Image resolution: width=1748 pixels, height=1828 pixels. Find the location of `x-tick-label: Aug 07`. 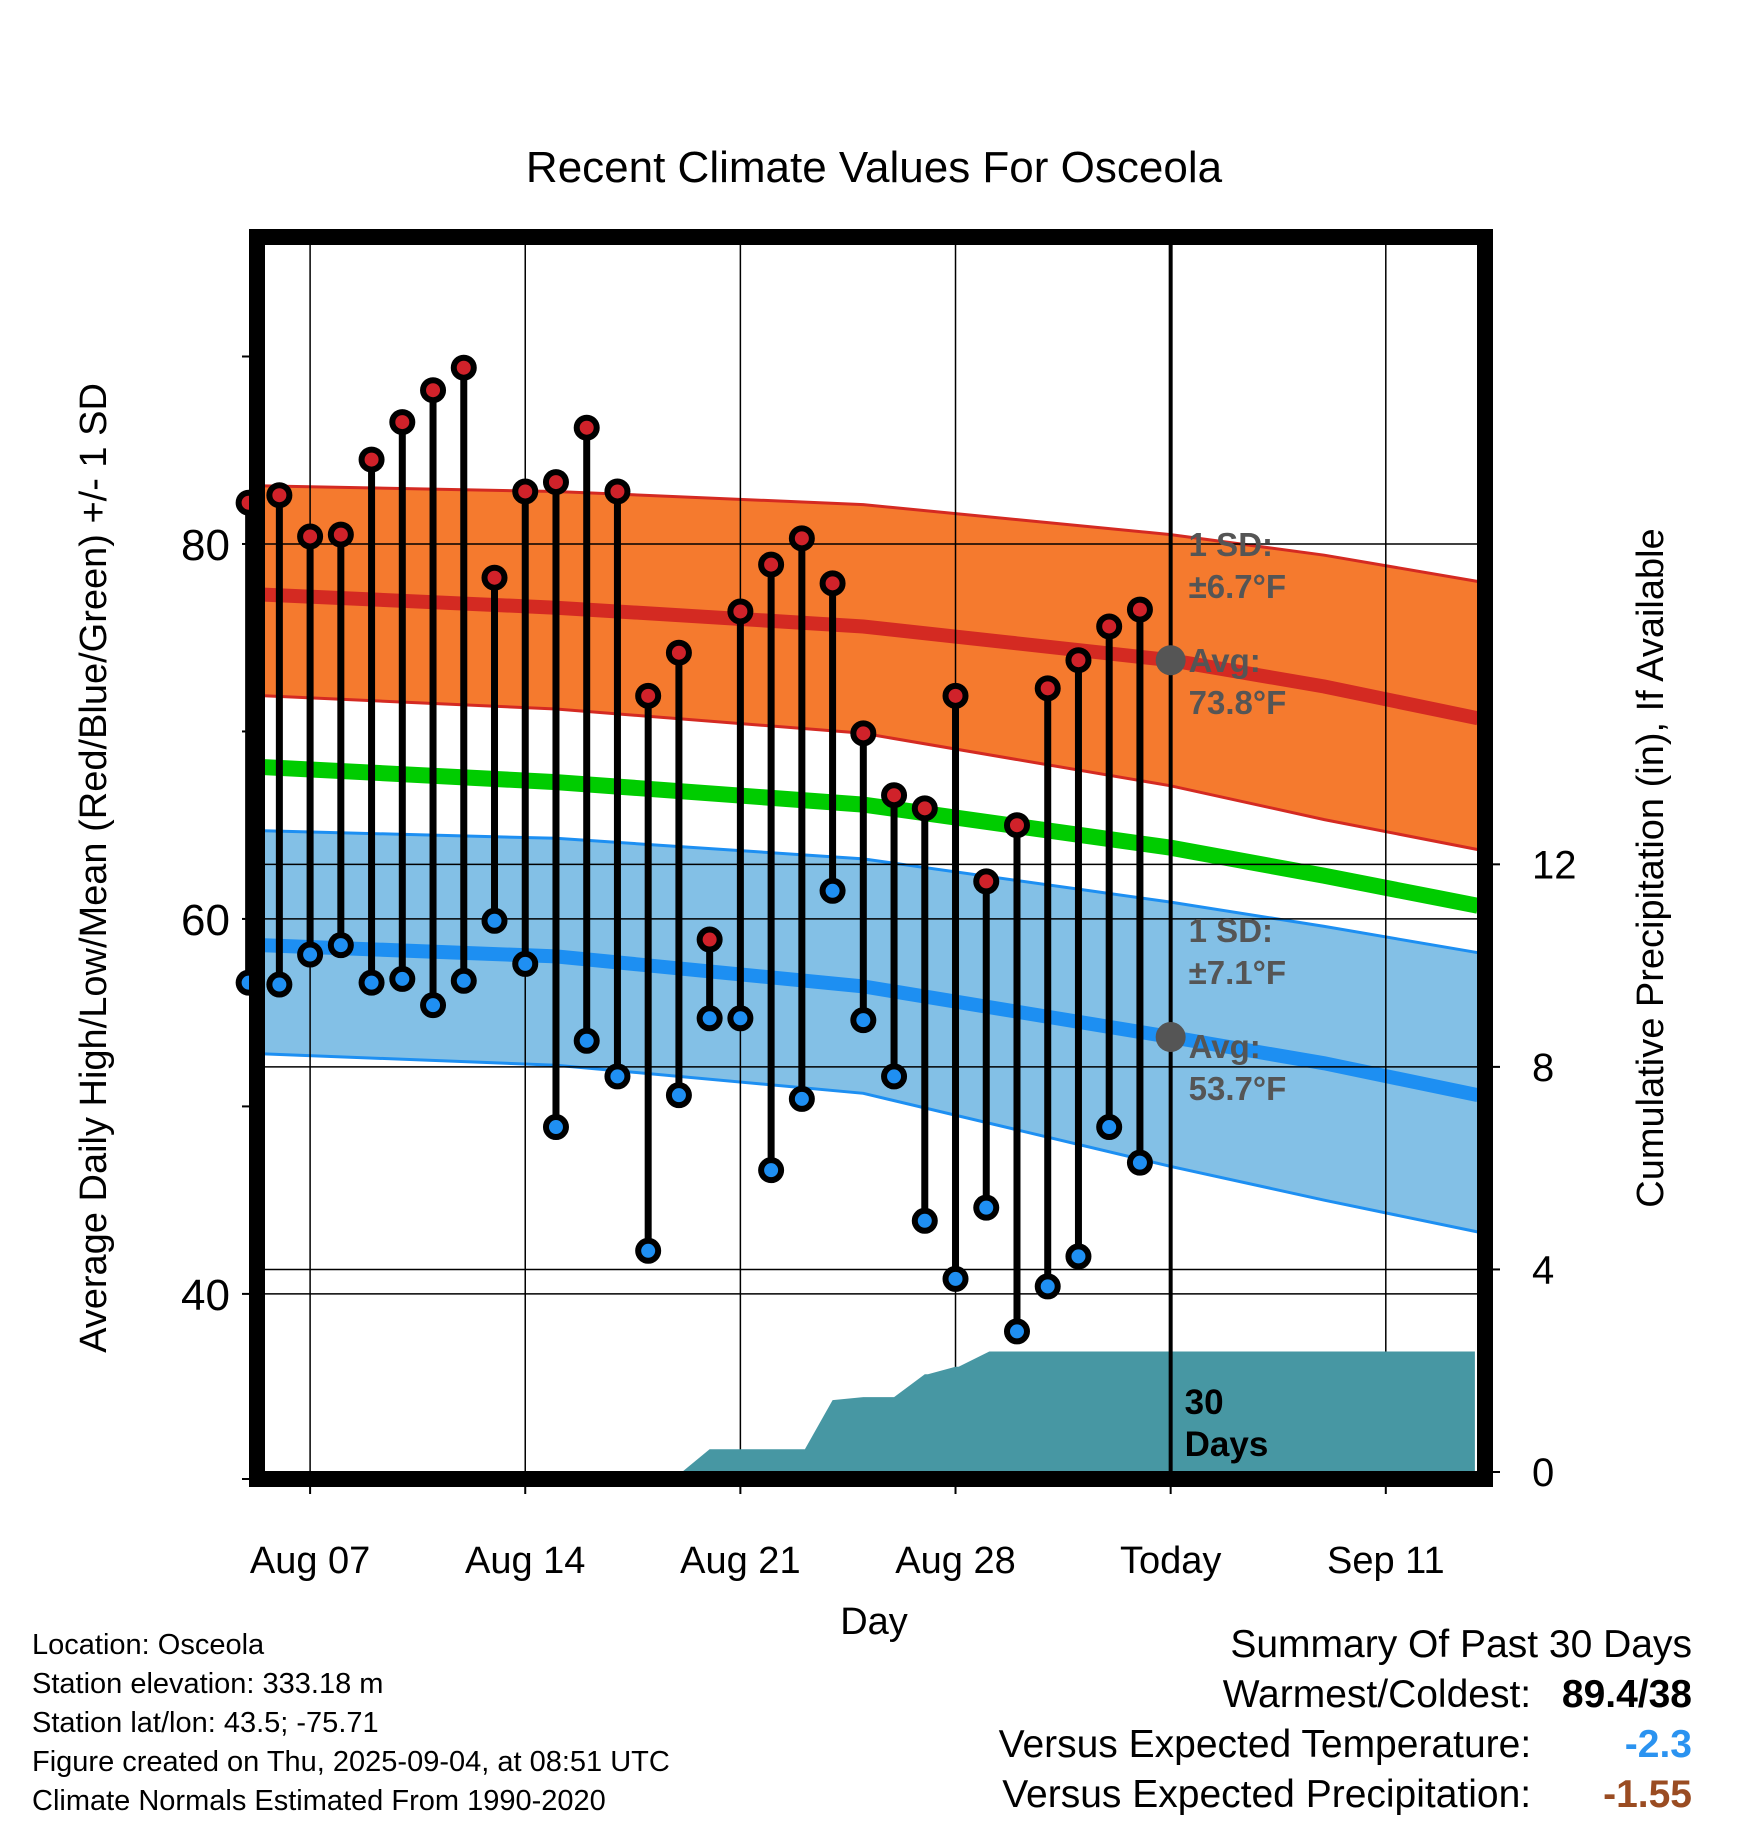

x-tick-label: Aug 07 is located at coordinates (310, 1561).